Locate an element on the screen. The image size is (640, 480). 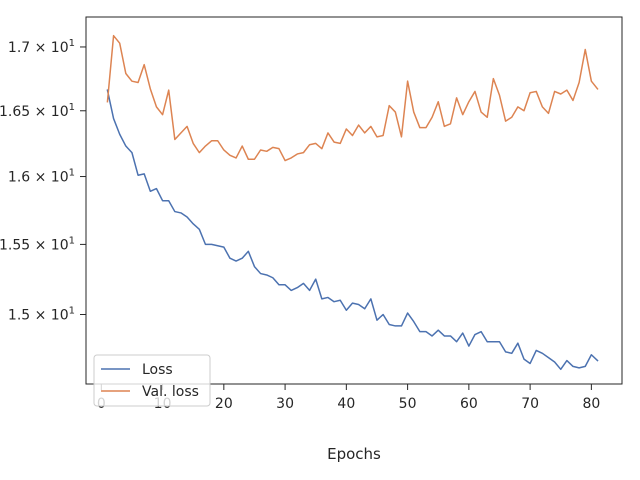
x-tick-label: 70 is located at coordinates (530, 404).